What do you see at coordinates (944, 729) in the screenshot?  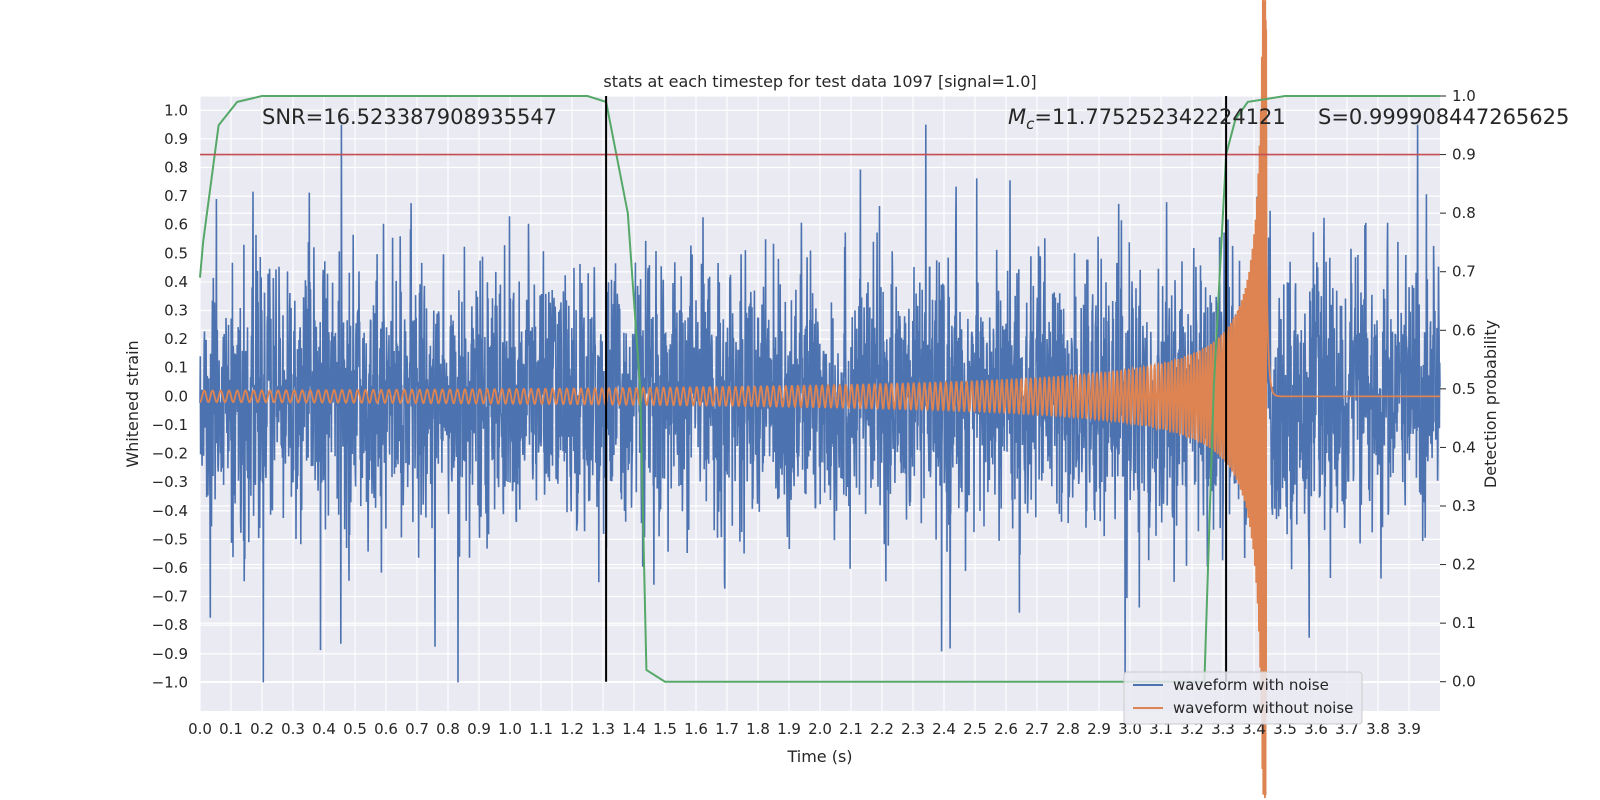 I see `x-tick-label: 2.4` at bounding box center [944, 729].